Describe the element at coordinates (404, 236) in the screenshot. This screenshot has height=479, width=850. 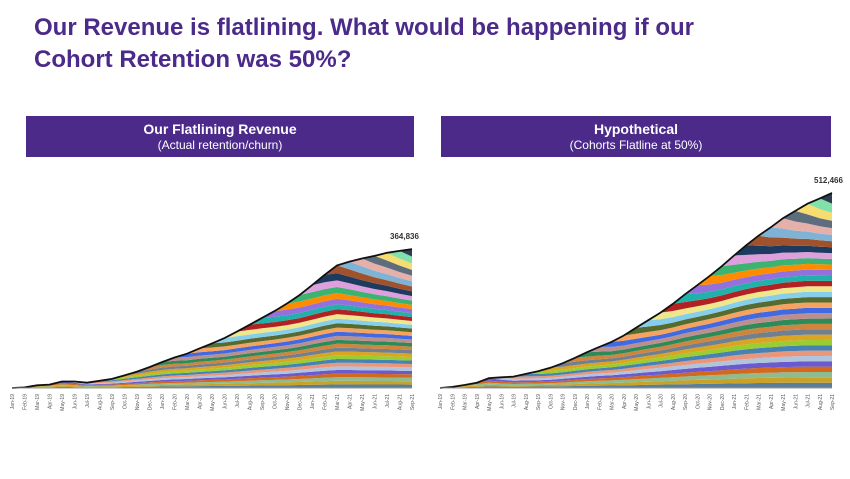
I see `final-value-label: 364,836` at that location.